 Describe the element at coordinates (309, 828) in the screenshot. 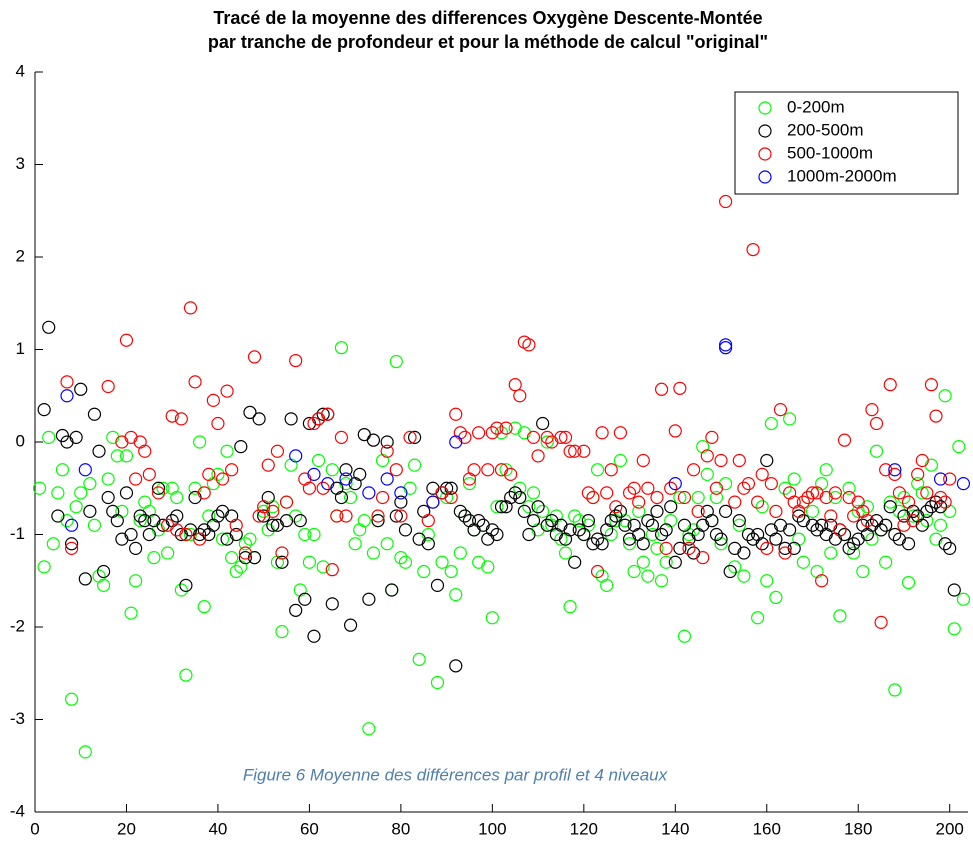

I see `x-tick-label: 60` at that location.